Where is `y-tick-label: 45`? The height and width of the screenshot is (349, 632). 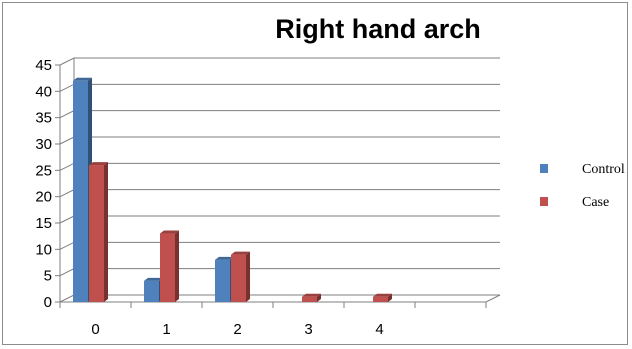
y-tick-label: 45 is located at coordinates (43, 65).